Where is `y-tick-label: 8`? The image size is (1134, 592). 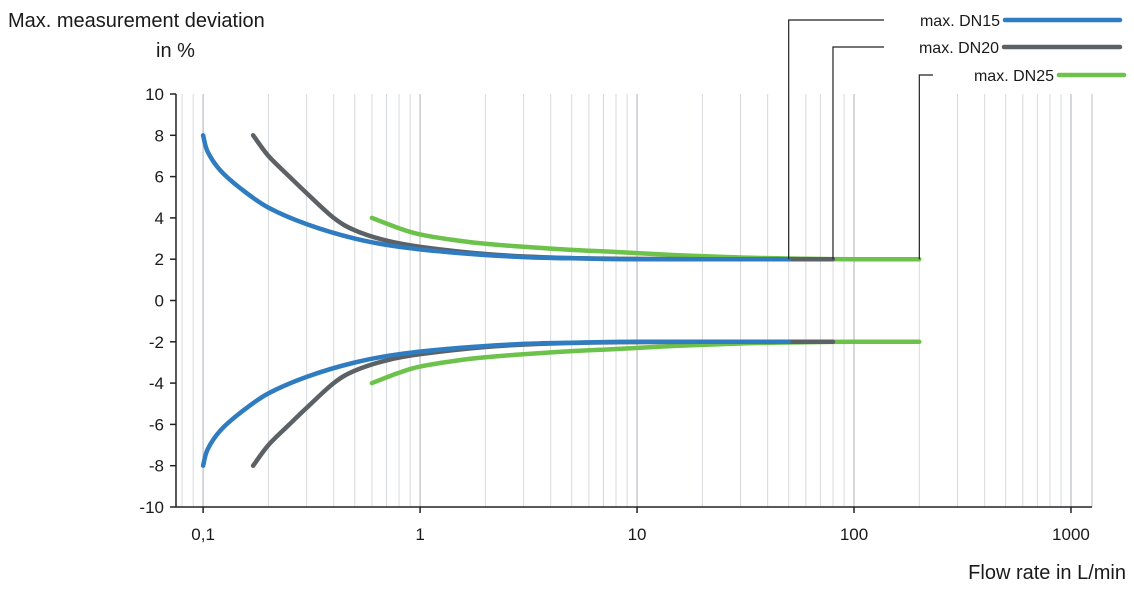 y-tick-label: 8 is located at coordinates (159, 135).